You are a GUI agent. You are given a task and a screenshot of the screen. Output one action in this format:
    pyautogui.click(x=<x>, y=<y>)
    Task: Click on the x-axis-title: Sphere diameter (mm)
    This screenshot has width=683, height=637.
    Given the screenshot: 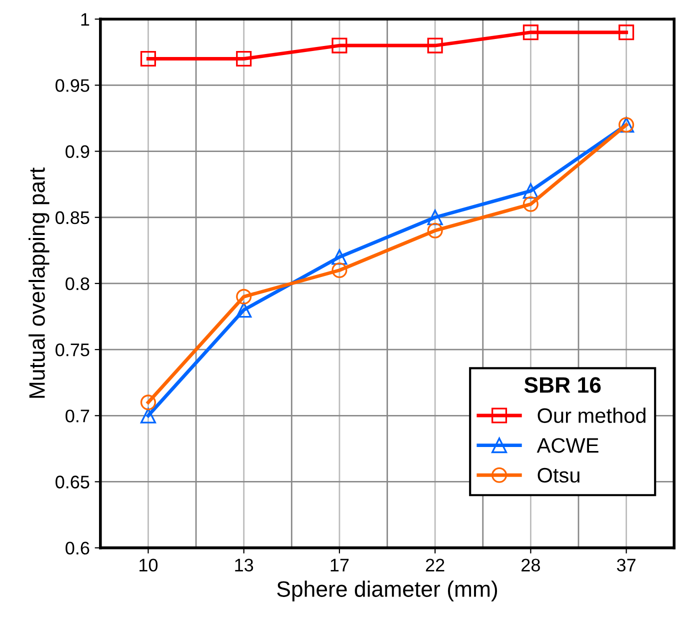 What is the action you would take?
    pyautogui.click(x=387, y=591)
    